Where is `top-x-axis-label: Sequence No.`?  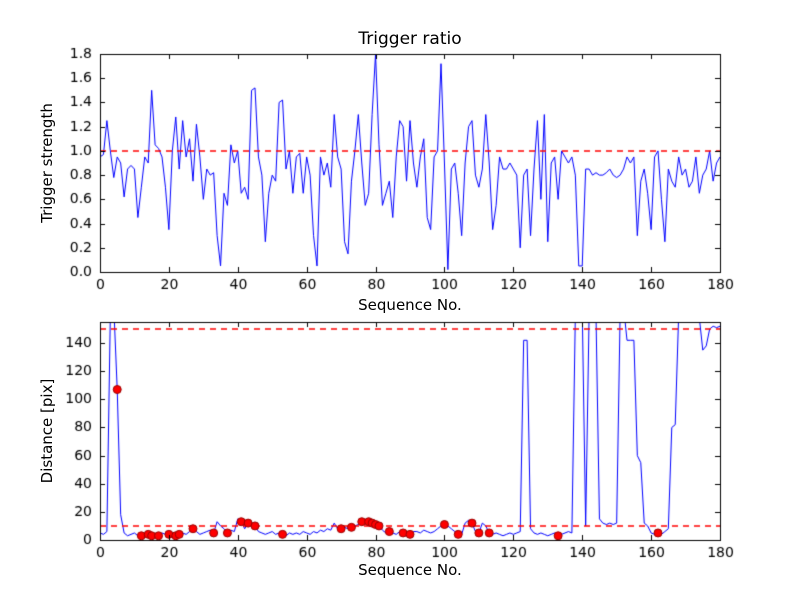
top-x-axis-label: Sequence No. is located at coordinates (410, 305).